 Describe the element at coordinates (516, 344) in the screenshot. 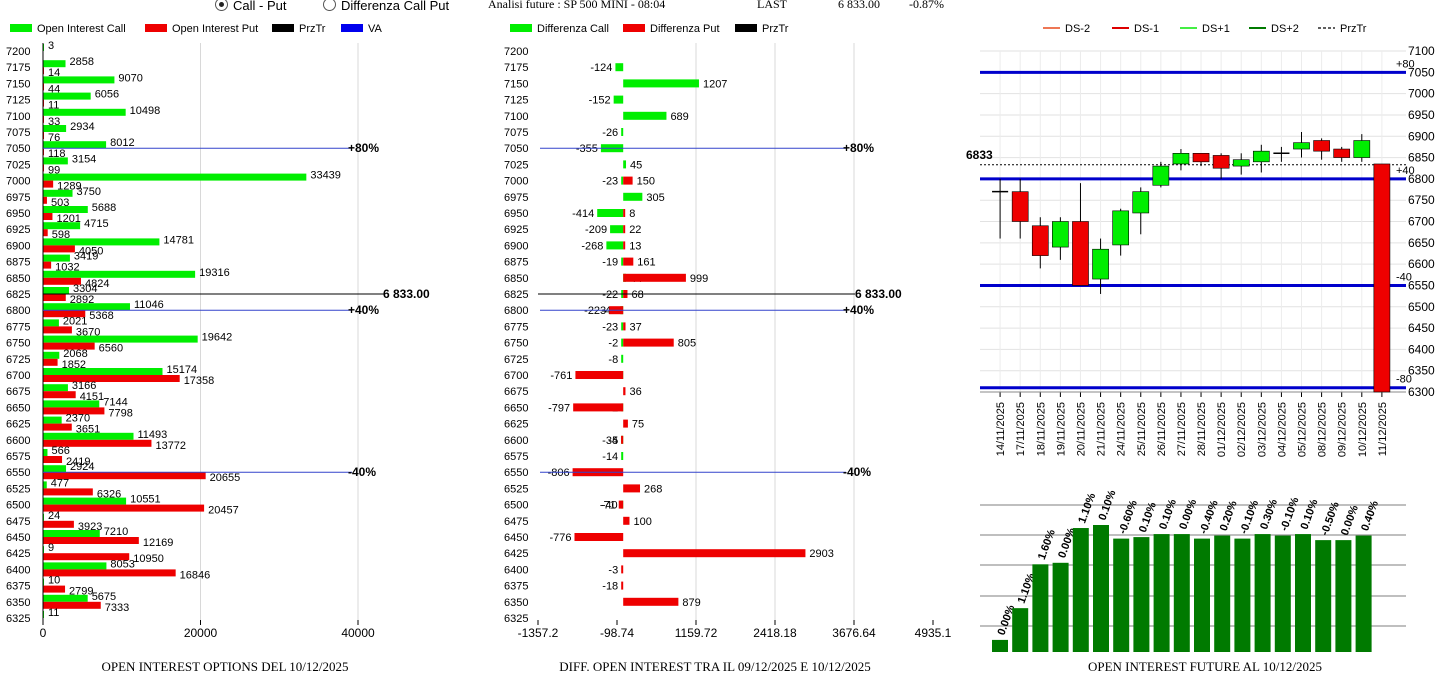

I see `chart2-strike-label: 6750` at that location.